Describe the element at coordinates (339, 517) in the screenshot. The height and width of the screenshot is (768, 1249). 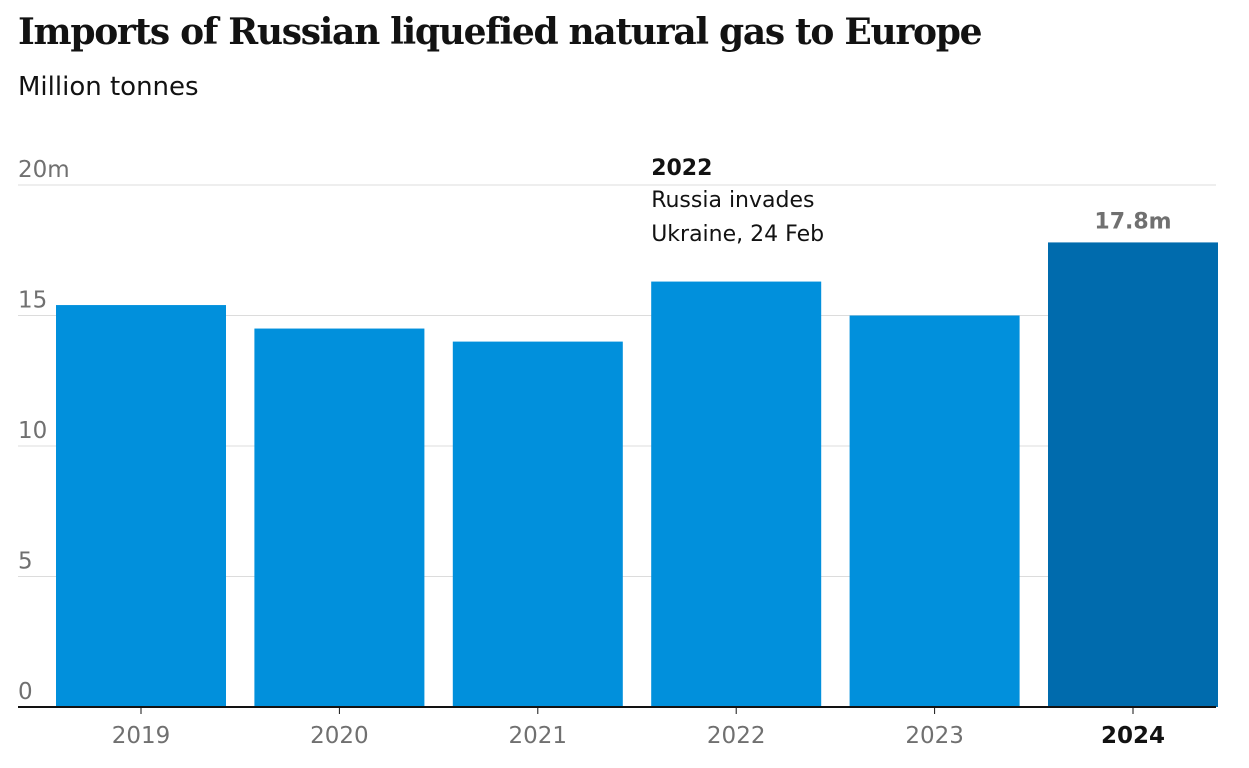
I see `bar-2020` at that location.